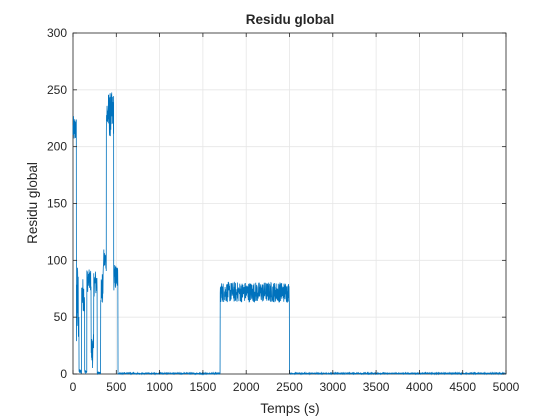 The width and height of the screenshot is (560, 420). I want to click on y-axis-label: Residu global, so click(32, 203).